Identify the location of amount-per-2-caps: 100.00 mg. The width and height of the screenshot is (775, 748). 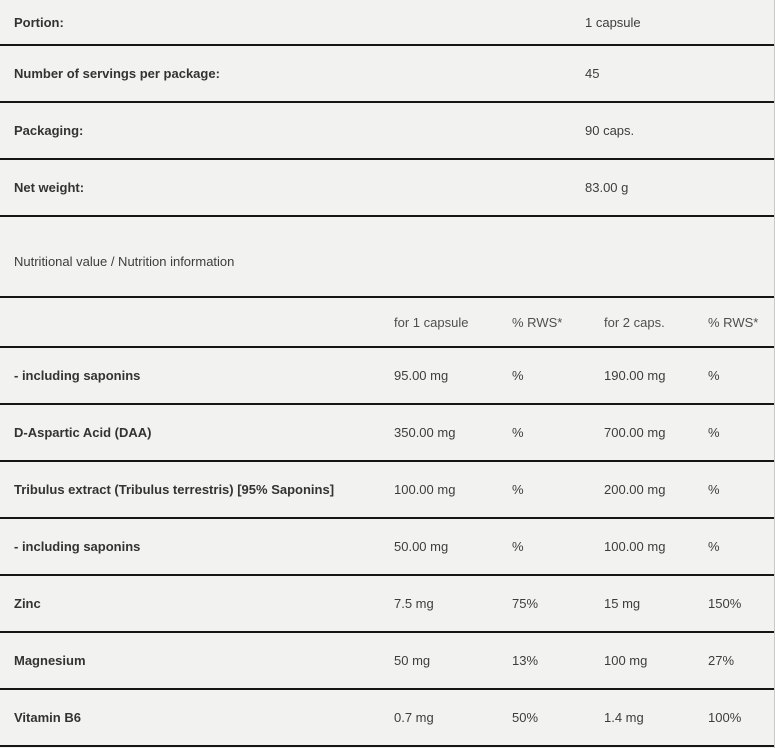
(635, 546).